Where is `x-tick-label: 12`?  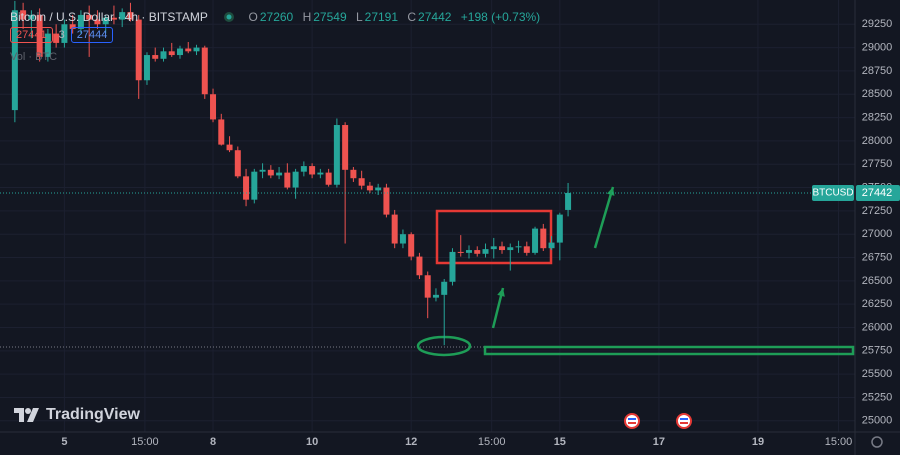 x-tick-label: 12 is located at coordinates (411, 442).